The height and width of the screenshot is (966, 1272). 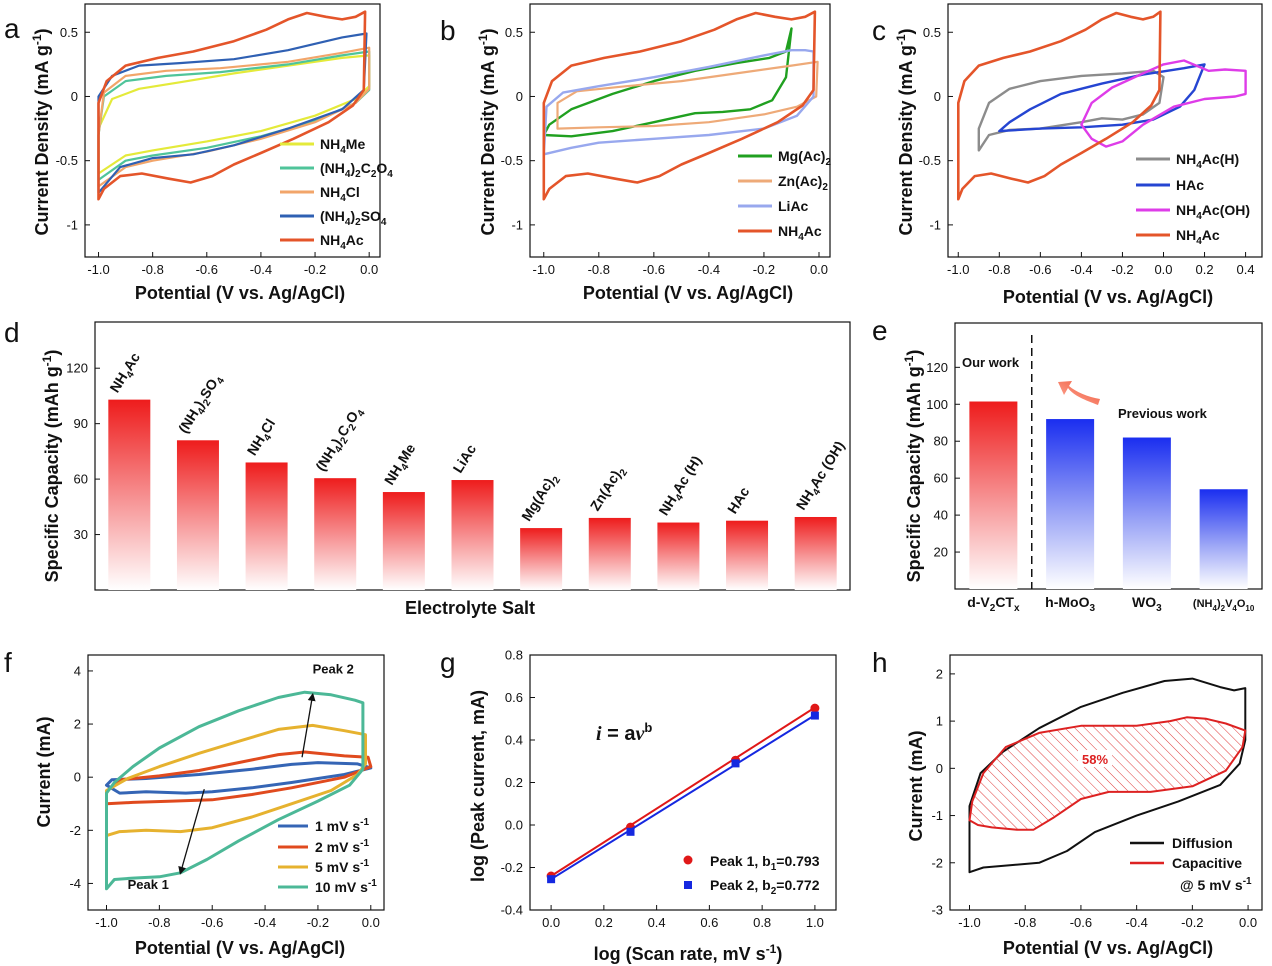 I want to click on legend-part: O, so click(x=381, y=168).